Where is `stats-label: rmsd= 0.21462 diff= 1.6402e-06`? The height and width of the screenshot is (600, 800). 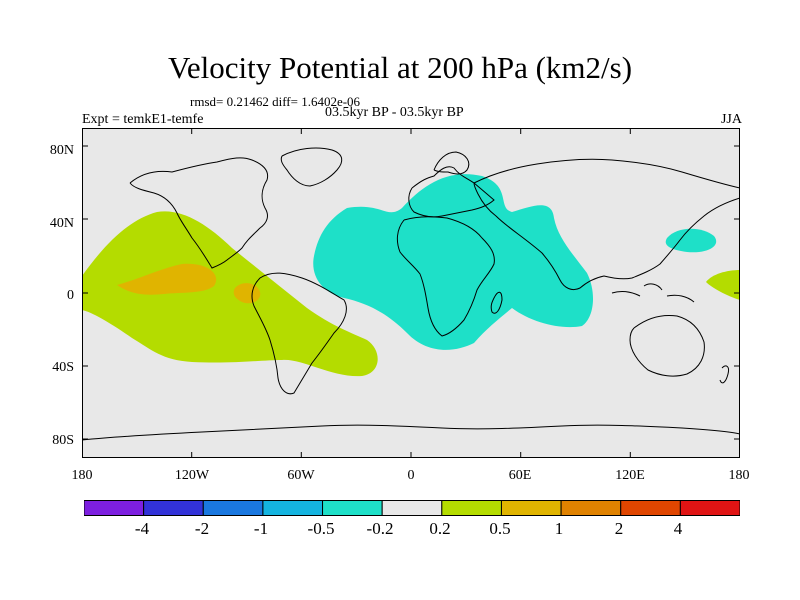 stats-label: rmsd= 0.21462 diff= 1.6402e-06 is located at coordinates (275, 101).